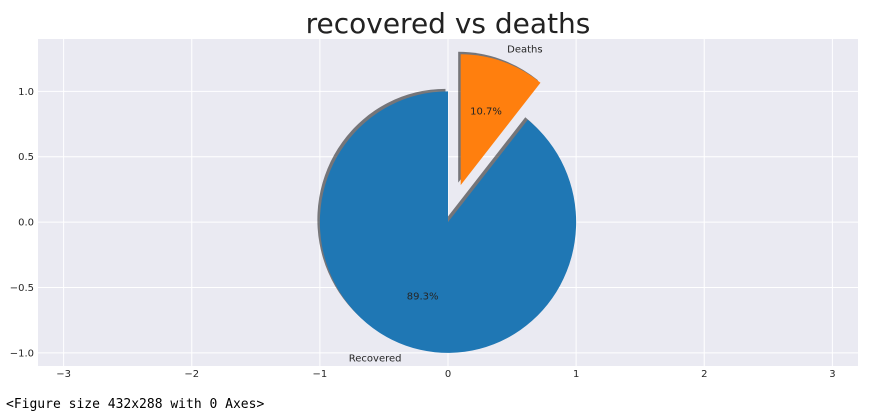  What do you see at coordinates (524, 50) in the screenshot?
I see `slice-label-deaths: Deaths` at bounding box center [524, 50].